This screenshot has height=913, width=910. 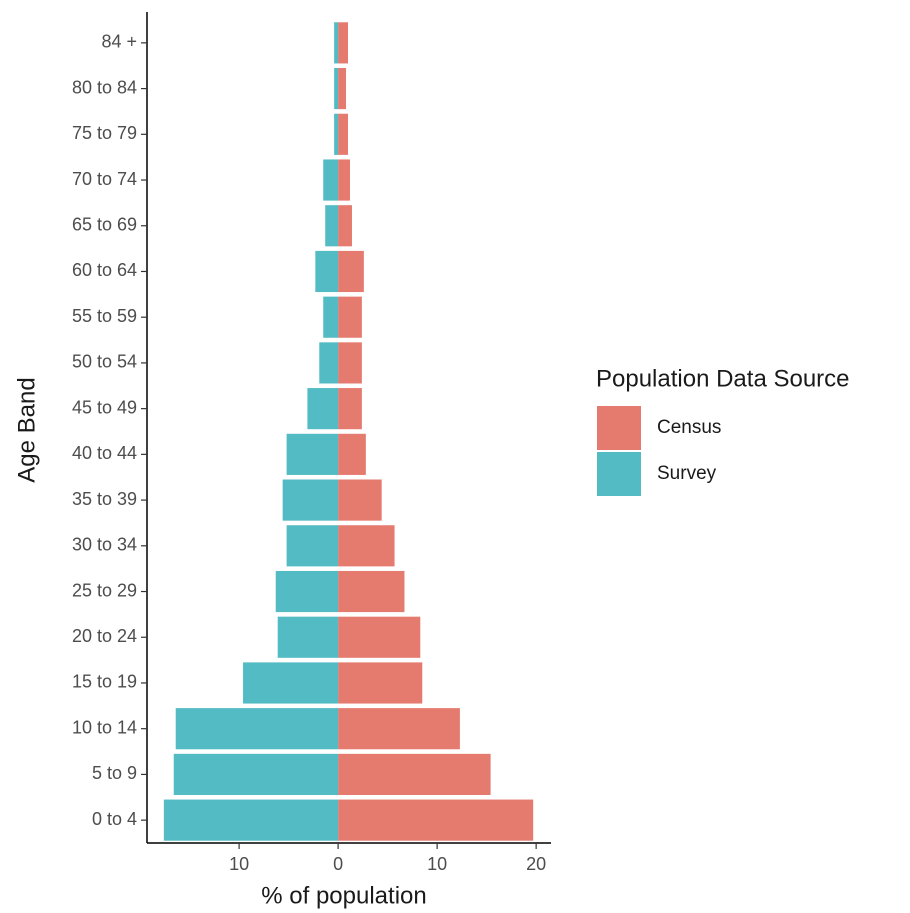 I want to click on y-tick-label: 5 to 9, so click(x=114, y=773).